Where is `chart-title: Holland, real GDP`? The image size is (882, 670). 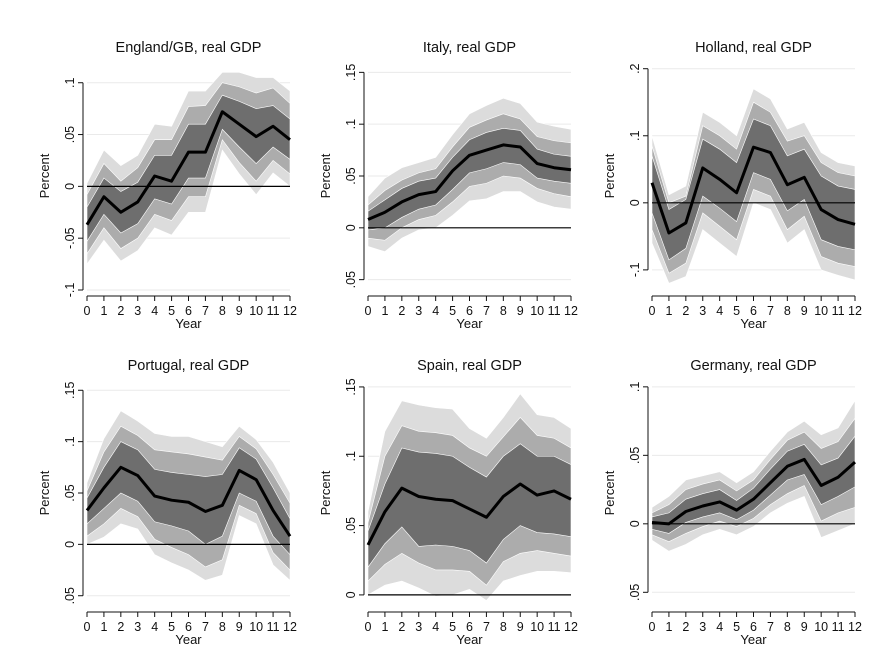
chart-title: Holland, real GDP is located at coordinates (753, 48).